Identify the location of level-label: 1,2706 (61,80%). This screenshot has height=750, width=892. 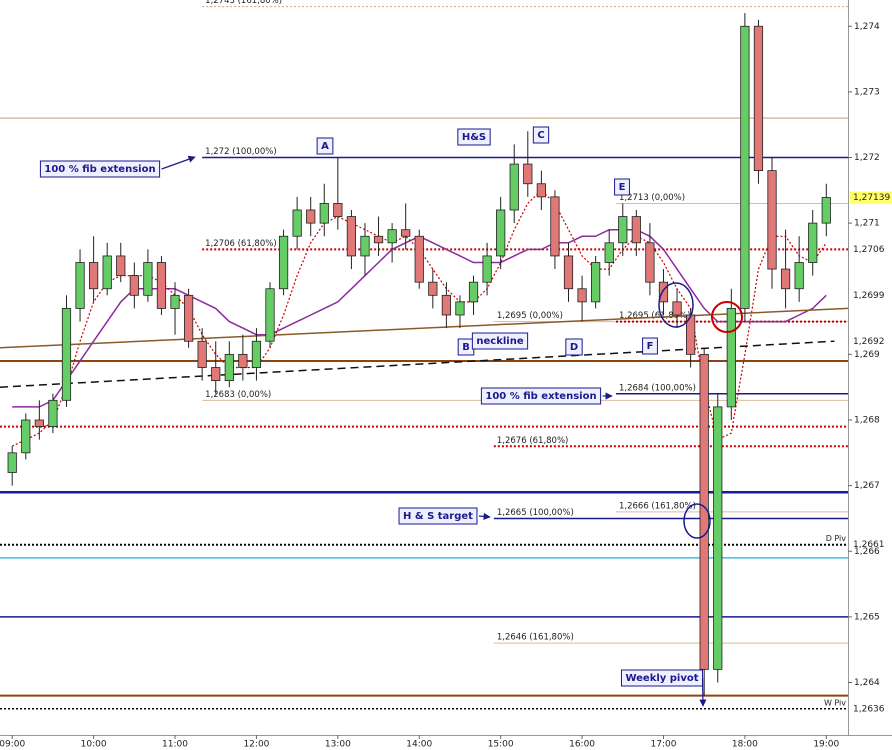
(241, 244).